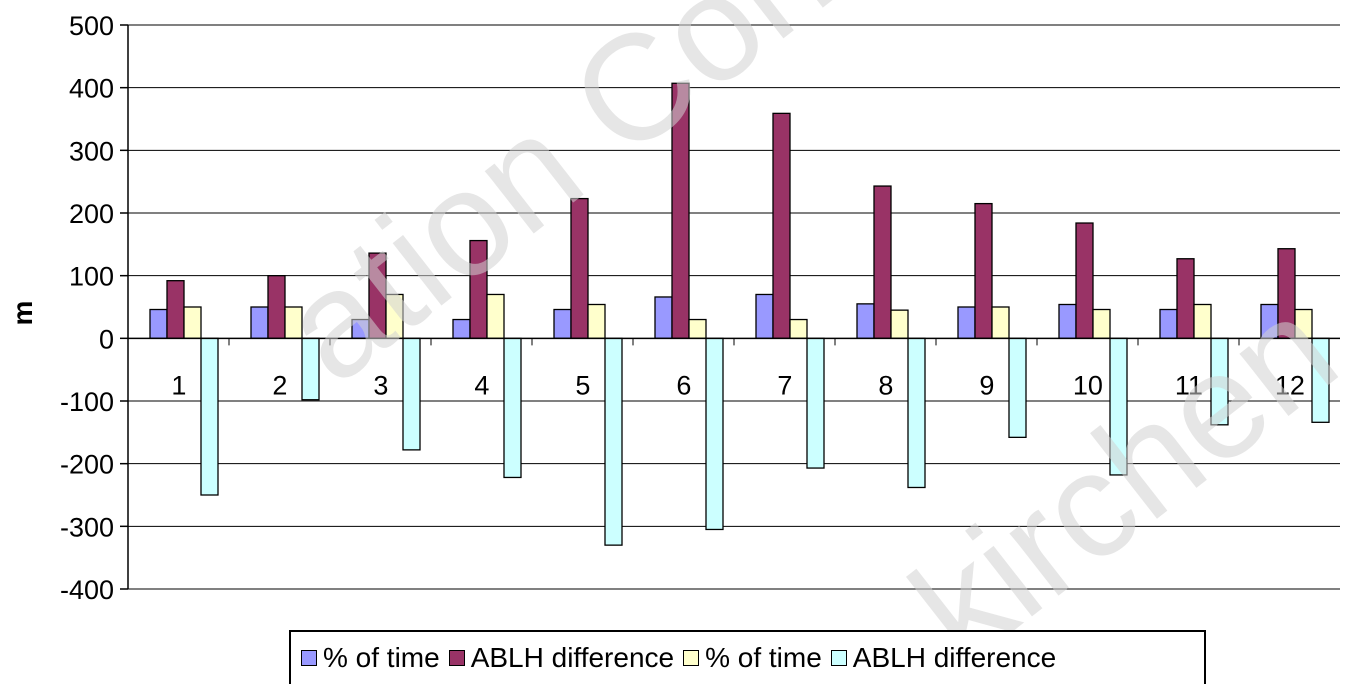  What do you see at coordinates (738, 385) in the screenshot?
I see `x-tick-labels: 1 2 3 4 5 6 7 8 9 10 11 12` at bounding box center [738, 385].